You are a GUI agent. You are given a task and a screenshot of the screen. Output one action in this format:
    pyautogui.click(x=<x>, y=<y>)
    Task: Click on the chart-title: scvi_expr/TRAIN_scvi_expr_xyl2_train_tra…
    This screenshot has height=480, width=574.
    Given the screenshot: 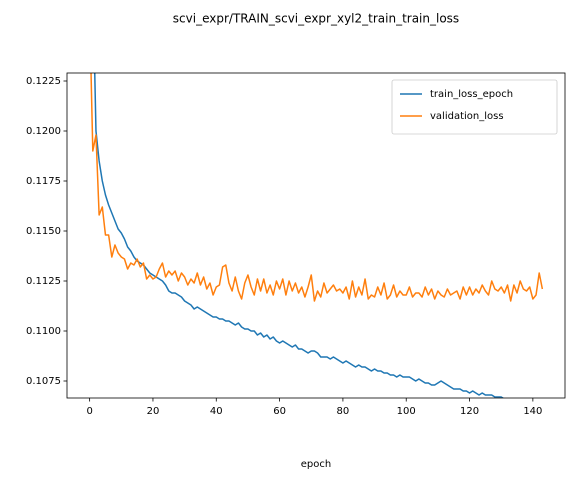 What is the action you would take?
    pyautogui.click(x=316, y=19)
    